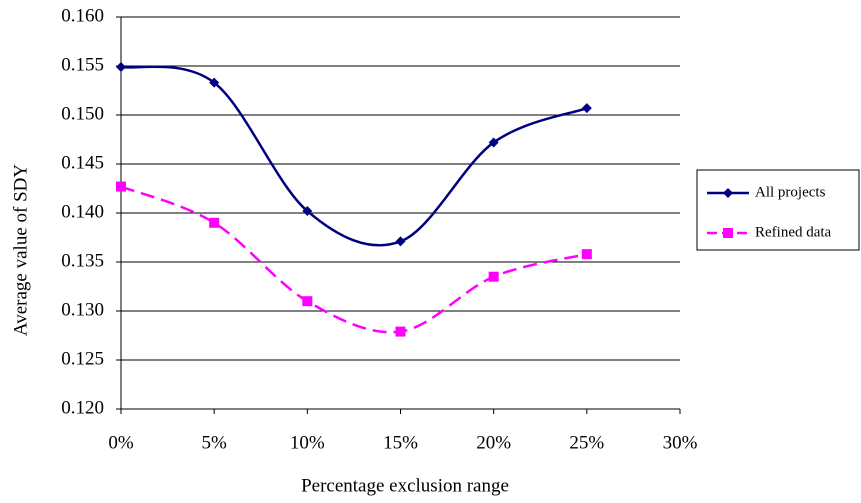 Image resolution: width=861 pixels, height=503 pixels. What do you see at coordinates (586, 442) in the screenshot?
I see `x-tick-label: 25%` at bounding box center [586, 442].